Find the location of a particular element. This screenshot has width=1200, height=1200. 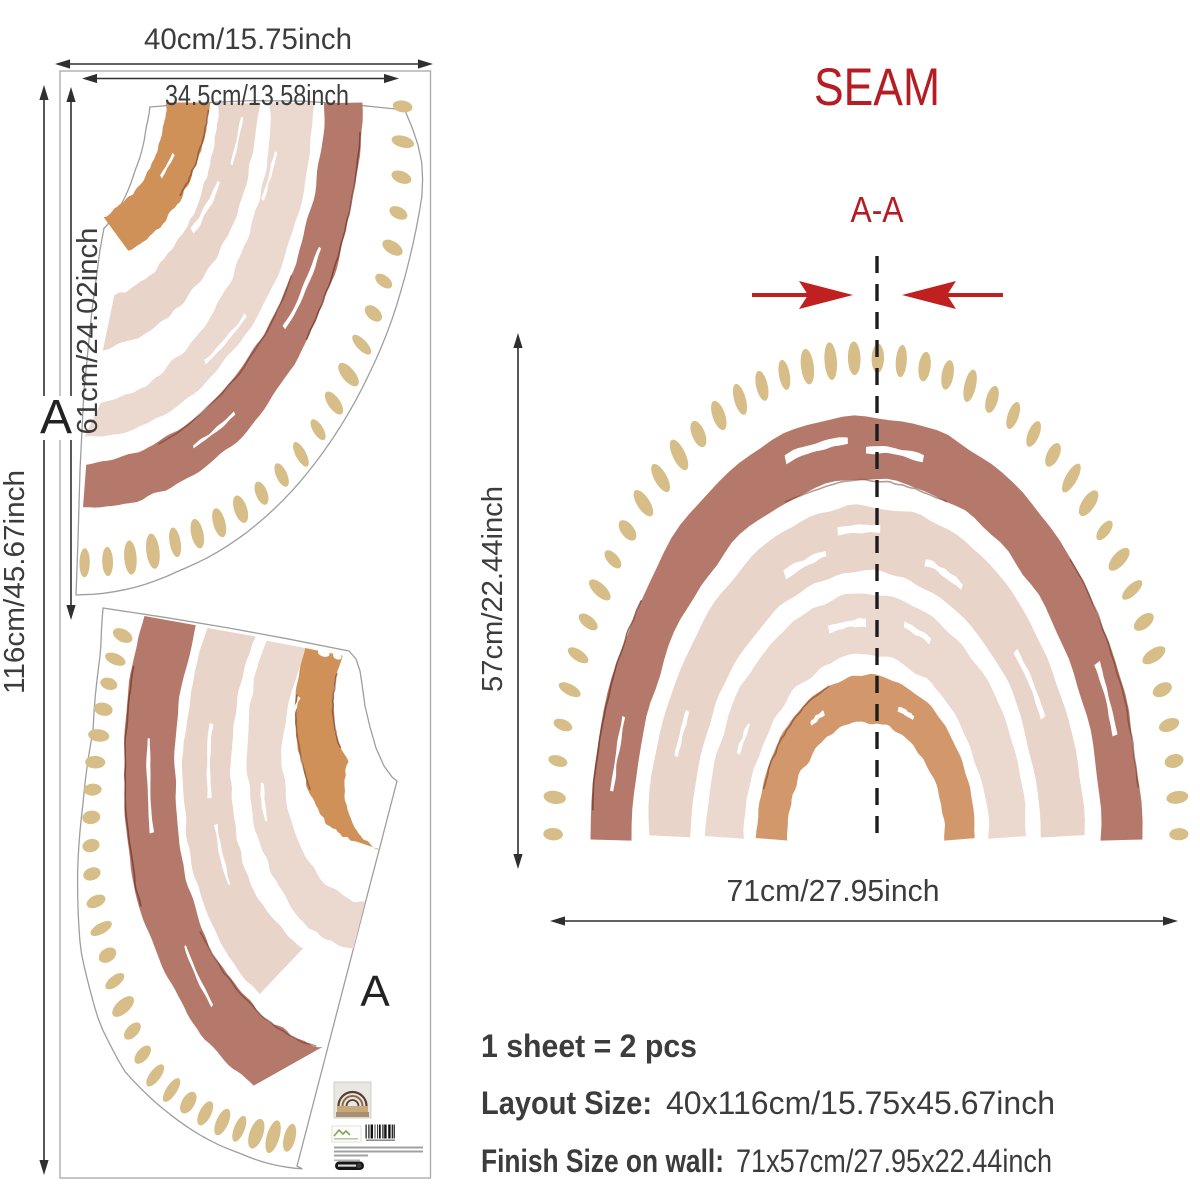

svg-text: 116cm/45.67inch is located at coordinates (15, 582).